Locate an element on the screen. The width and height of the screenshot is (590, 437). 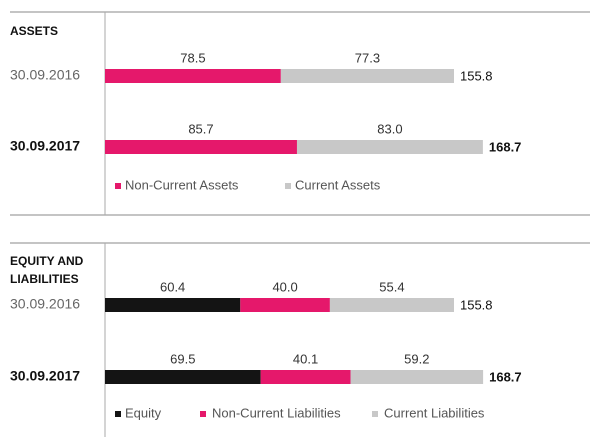
value-label: 77.3 is located at coordinates (367, 57).